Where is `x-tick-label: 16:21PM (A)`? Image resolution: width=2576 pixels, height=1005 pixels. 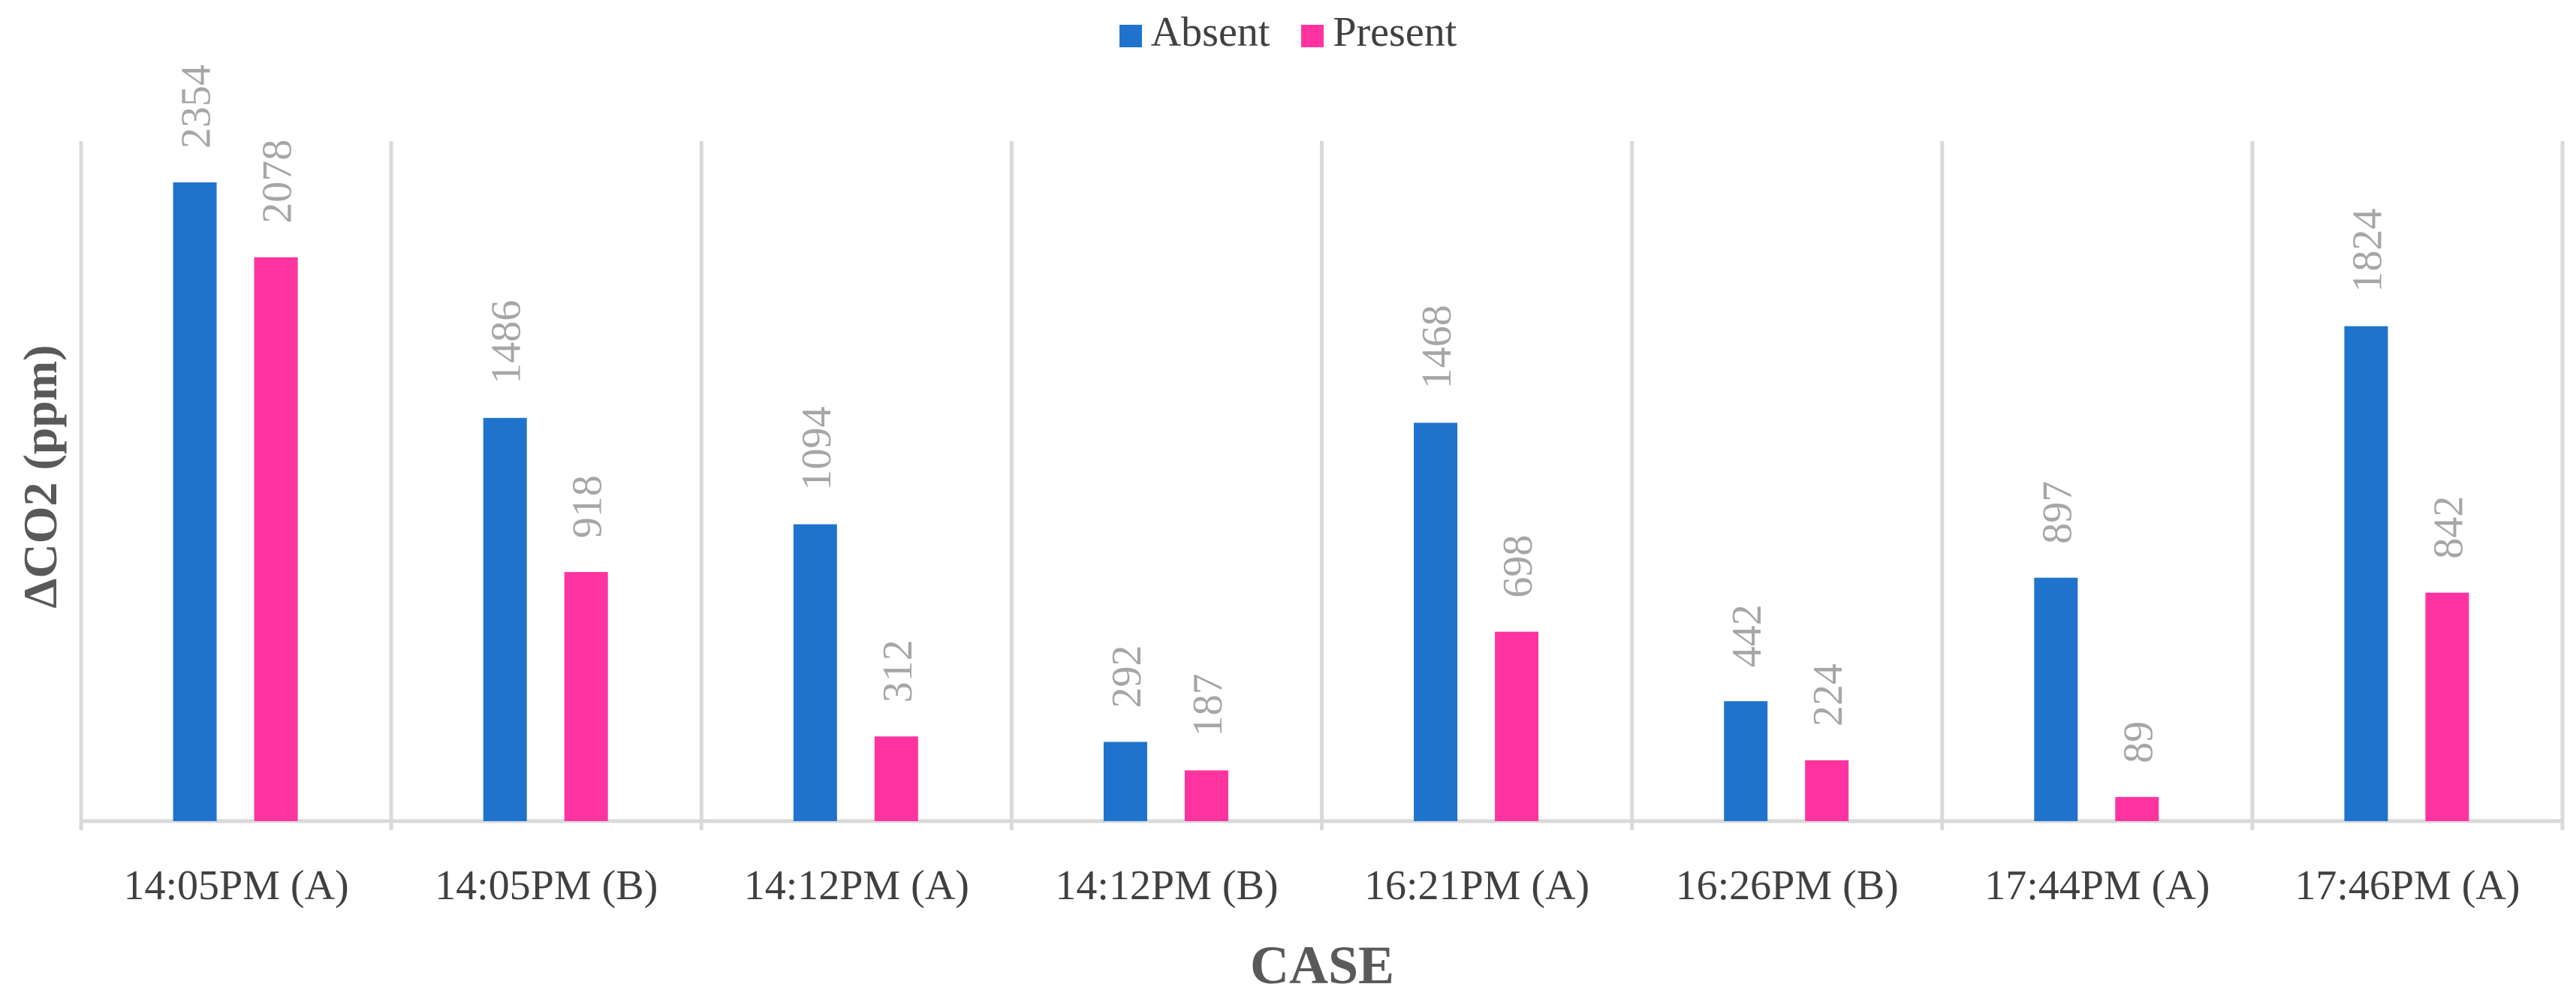
x-tick-label: 16:21PM (A) is located at coordinates (1476, 885).